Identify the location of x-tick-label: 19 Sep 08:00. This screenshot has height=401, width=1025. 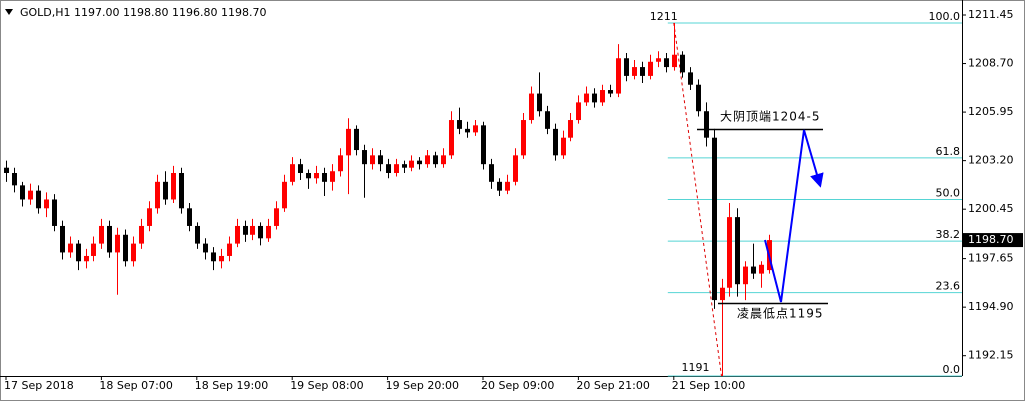
(326, 385).